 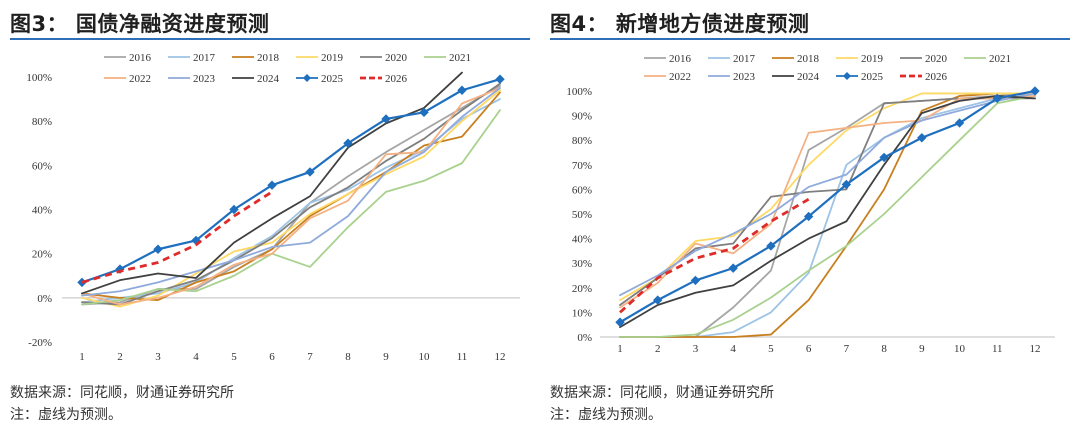 I want to click on x-tick-label: 1, so click(x=620, y=349).